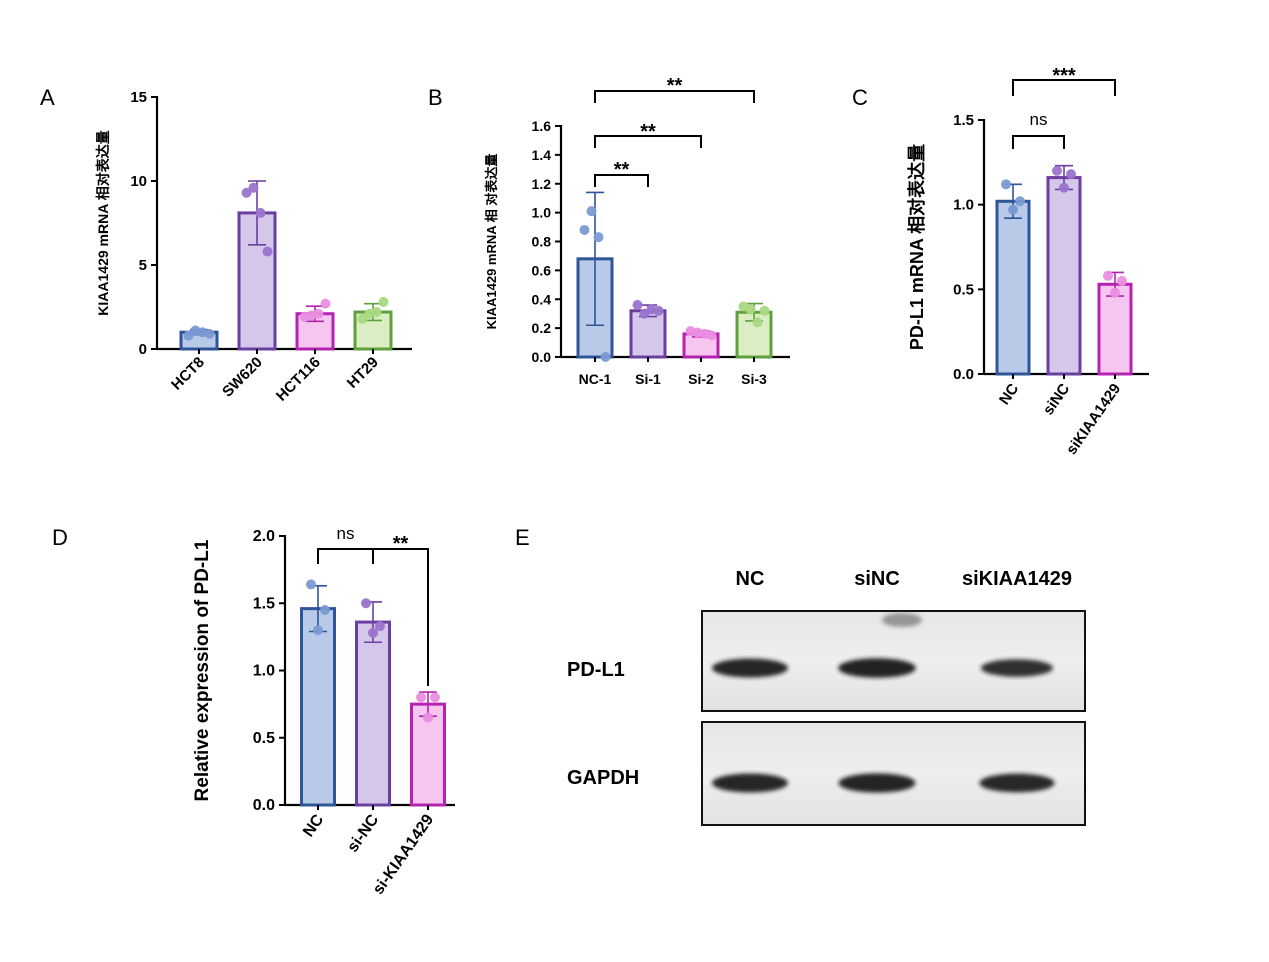  I want to click on chart-c-significance-bracket, so click(1038, 142).